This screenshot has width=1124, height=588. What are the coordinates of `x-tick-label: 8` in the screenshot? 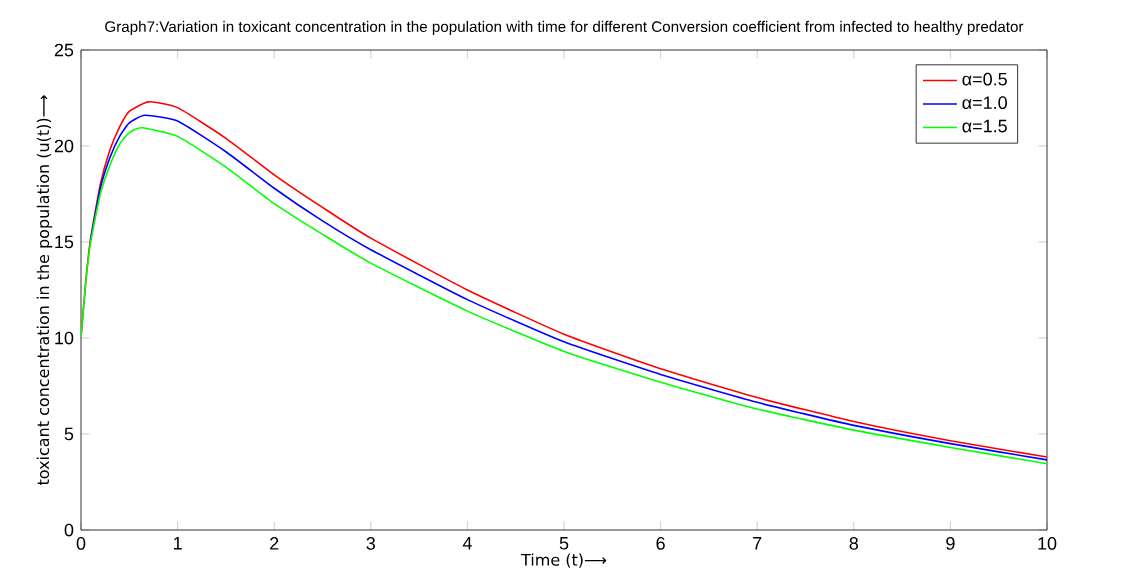 It's located at (854, 543).